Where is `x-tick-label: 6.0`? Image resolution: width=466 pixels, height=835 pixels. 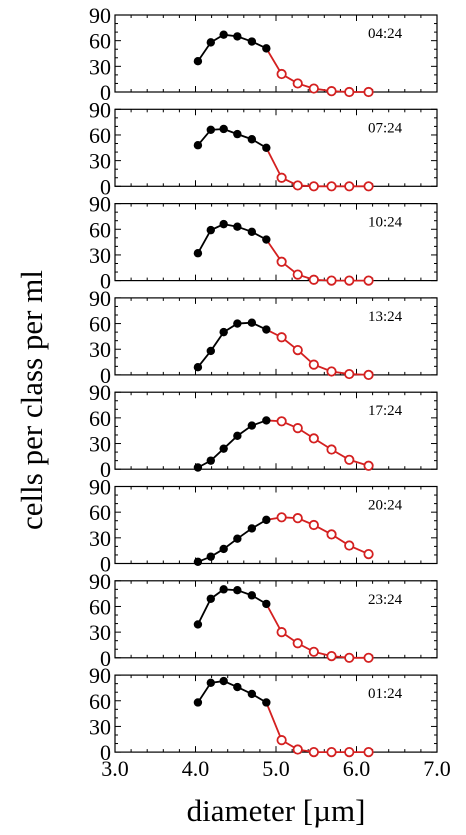
x-tick-label: 6.0 is located at coordinates (357, 768).